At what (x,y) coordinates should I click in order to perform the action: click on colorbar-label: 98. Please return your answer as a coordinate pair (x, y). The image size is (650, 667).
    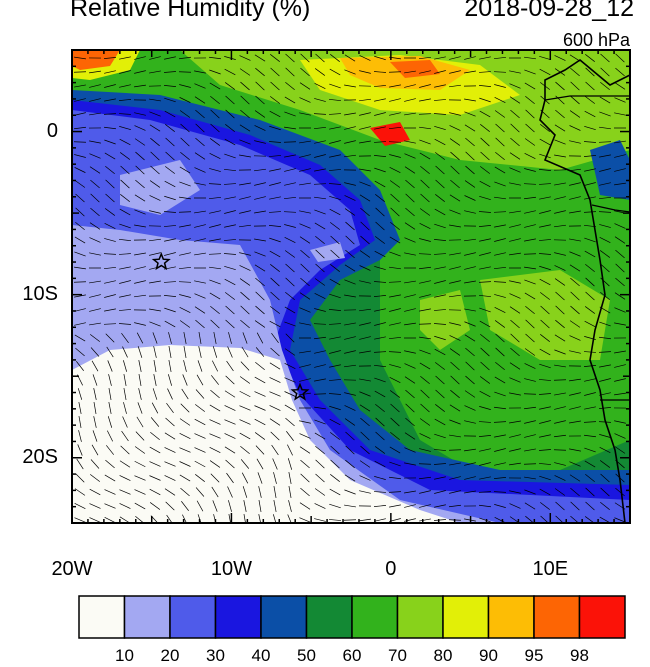
    Looking at the image, I should click on (579, 655).